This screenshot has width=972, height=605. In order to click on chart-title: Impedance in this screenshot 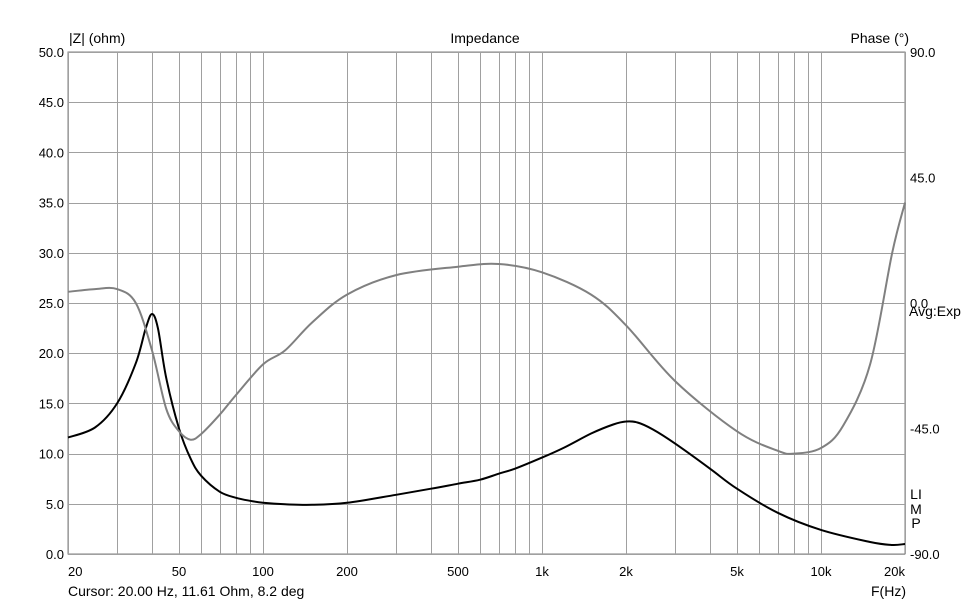, I will do `click(485, 38)`.